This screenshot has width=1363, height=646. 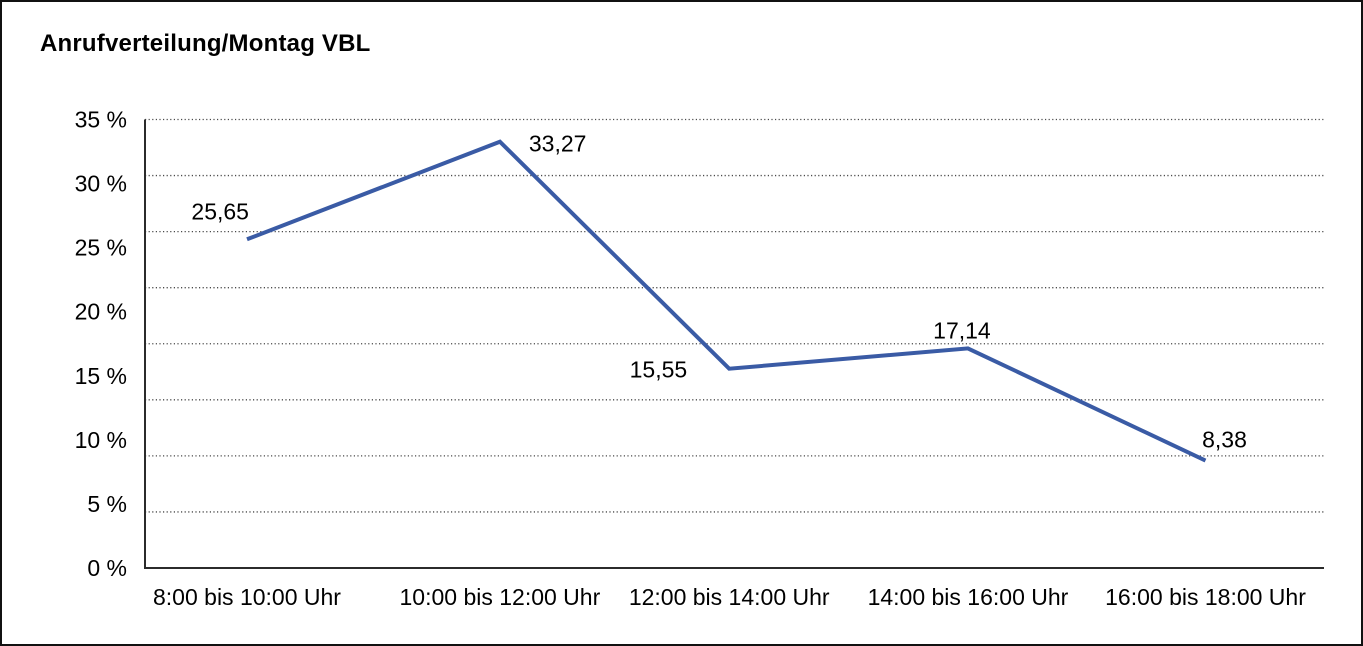 I want to click on x-axis-category-label: 12:00 bis 14:00 Uhr, so click(x=729, y=597).